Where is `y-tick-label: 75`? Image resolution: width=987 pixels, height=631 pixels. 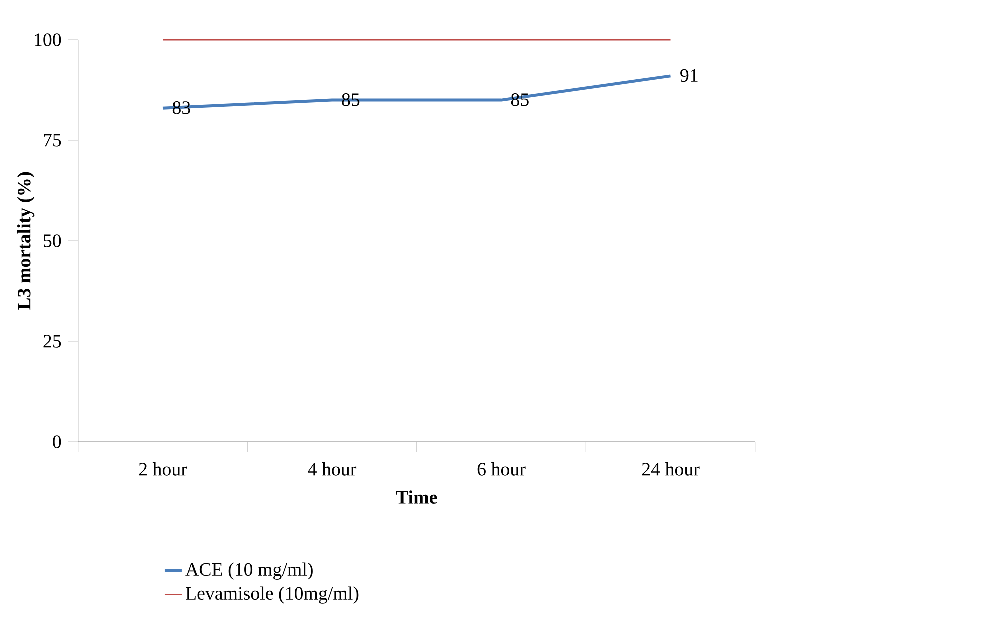
y-tick-label: 75 is located at coordinates (53, 140).